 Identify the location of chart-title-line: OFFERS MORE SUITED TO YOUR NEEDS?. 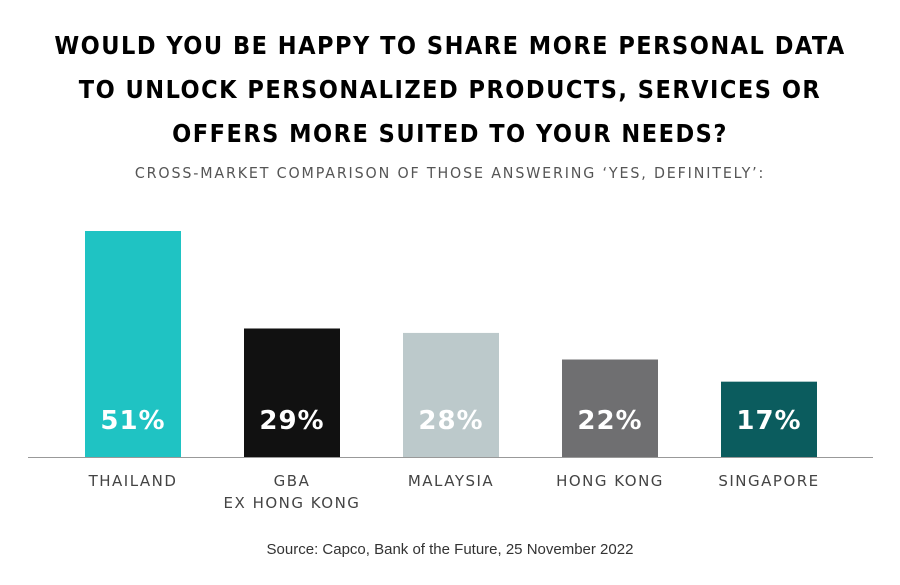
(450, 133).